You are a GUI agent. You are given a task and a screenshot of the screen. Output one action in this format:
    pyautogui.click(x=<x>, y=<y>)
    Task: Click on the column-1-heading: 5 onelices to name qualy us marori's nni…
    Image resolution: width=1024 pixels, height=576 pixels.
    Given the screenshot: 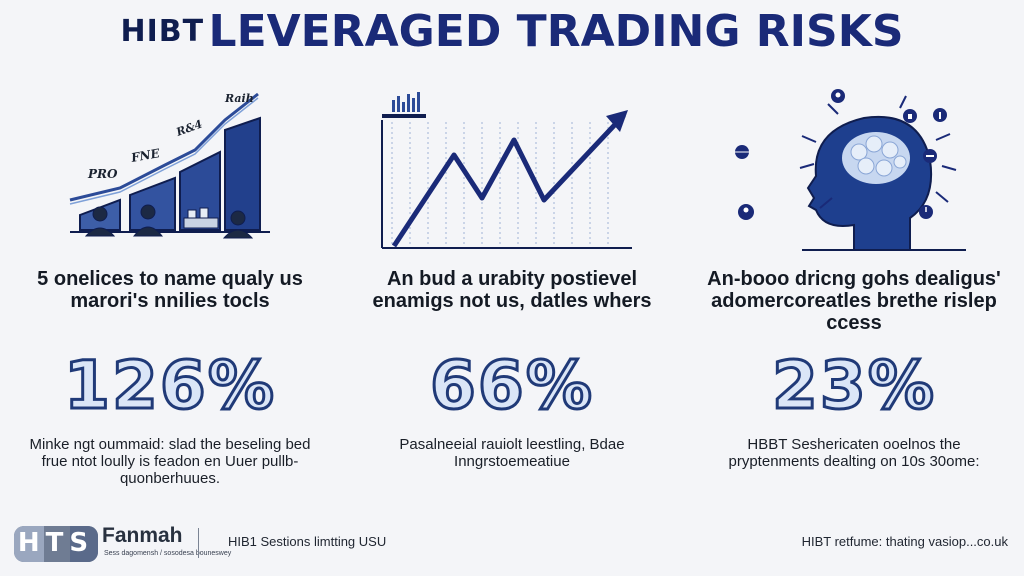 What is the action you would take?
    pyautogui.click(x=170, y=290)
    